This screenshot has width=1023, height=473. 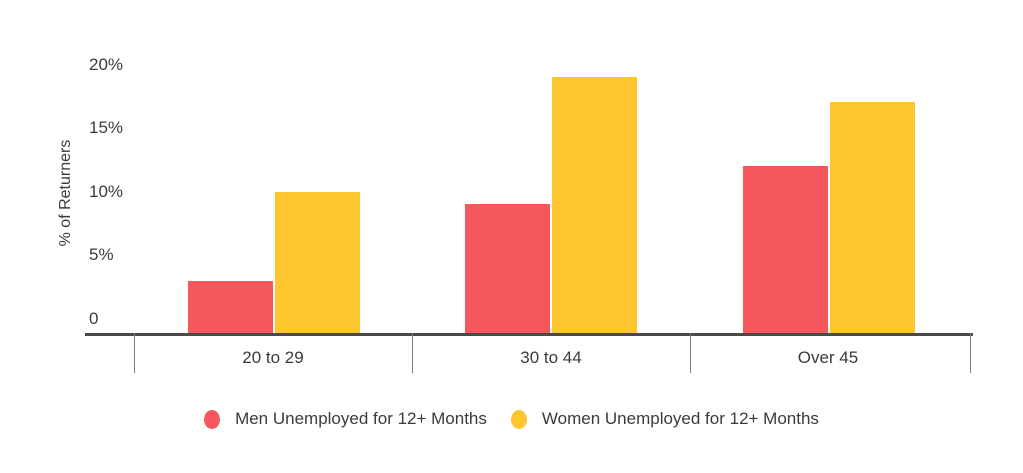 I want to click on y-tick-label-10: 10%, so click(x=106, y=191).